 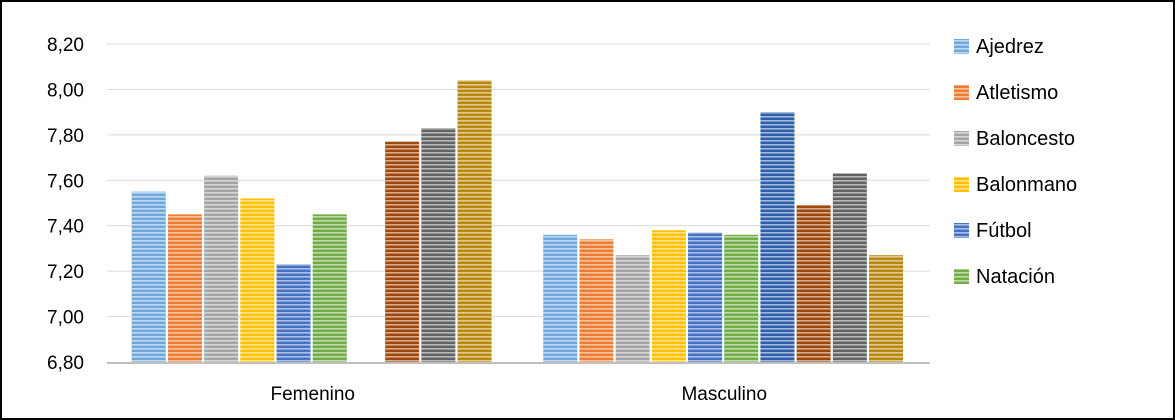 I want to click on legend-label: Natación, so click(x=1015, y=277).